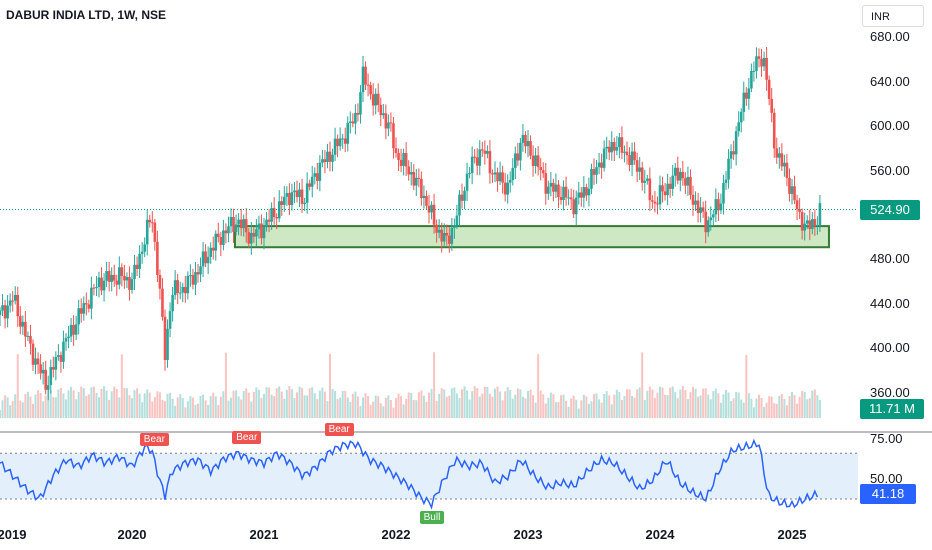  What do you see at coordinates (890, 259) in the screenshot?
I see `price-tick: 480.00` at bounding box center [890, 259].